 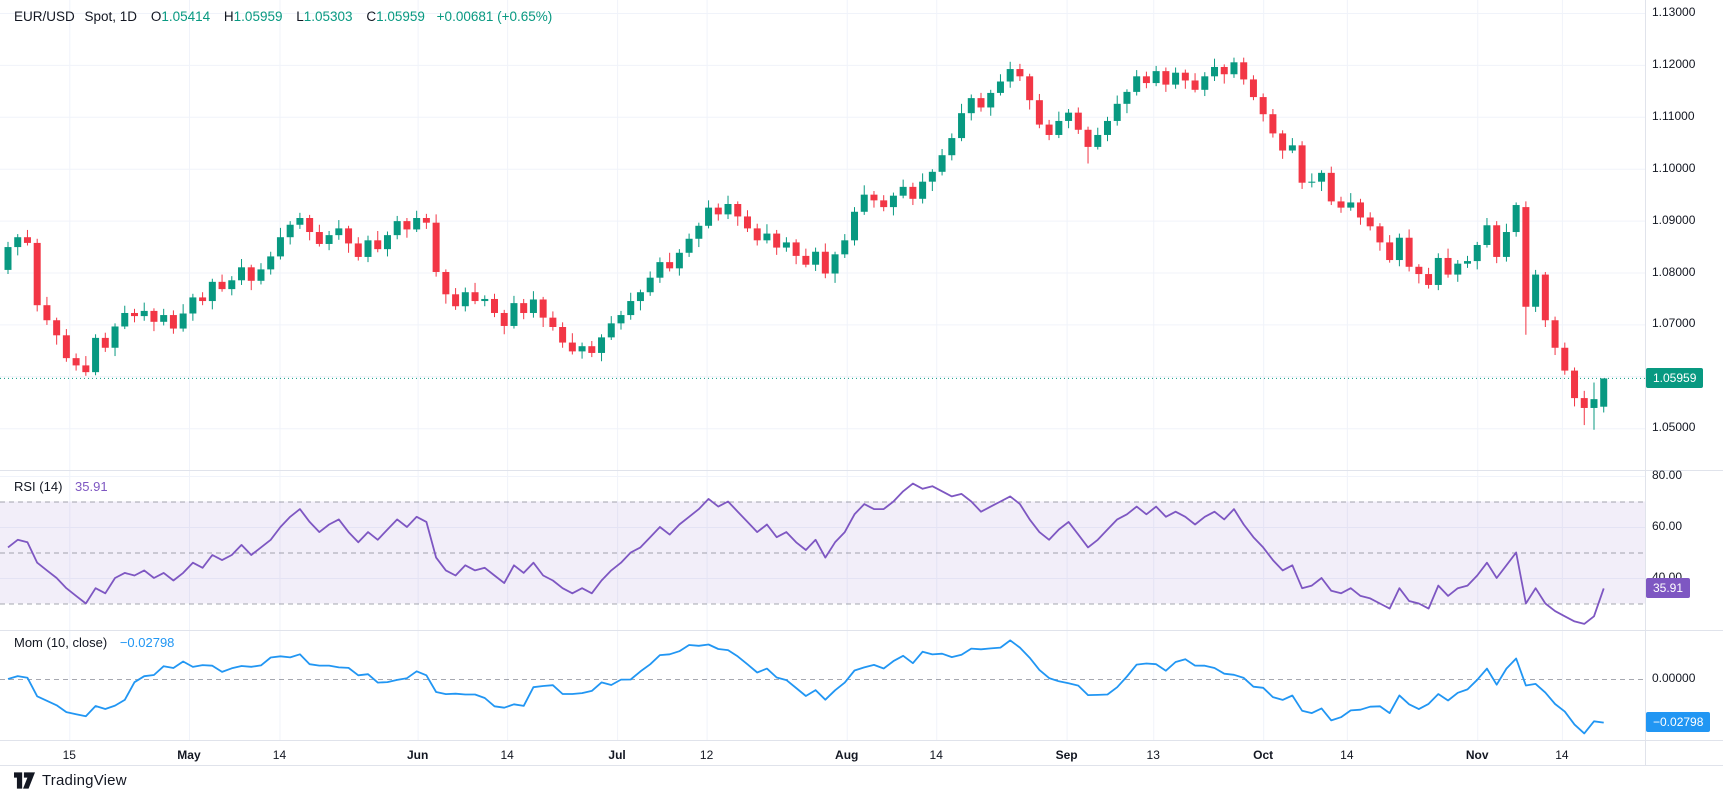 What do you see at coordinates (147, 642) in the screenshot?
I see `mom-value: −0.02798` at bounding box center [147, 642].